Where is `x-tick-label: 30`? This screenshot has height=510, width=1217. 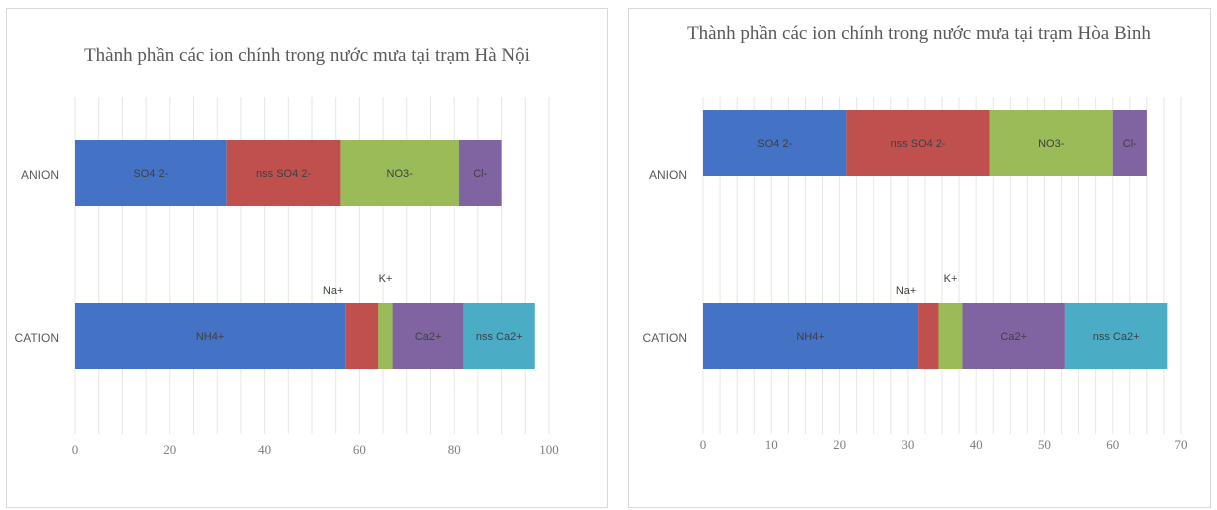
x-tick-label: 30 is located at coordinates (907, 444).